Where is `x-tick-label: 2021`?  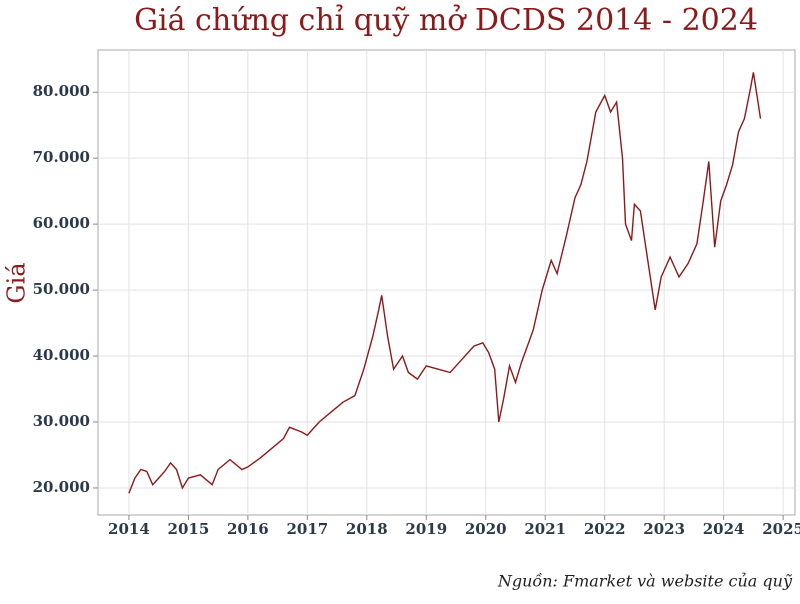
x-tick-label: 2021 is located at coordinates (545, 529).